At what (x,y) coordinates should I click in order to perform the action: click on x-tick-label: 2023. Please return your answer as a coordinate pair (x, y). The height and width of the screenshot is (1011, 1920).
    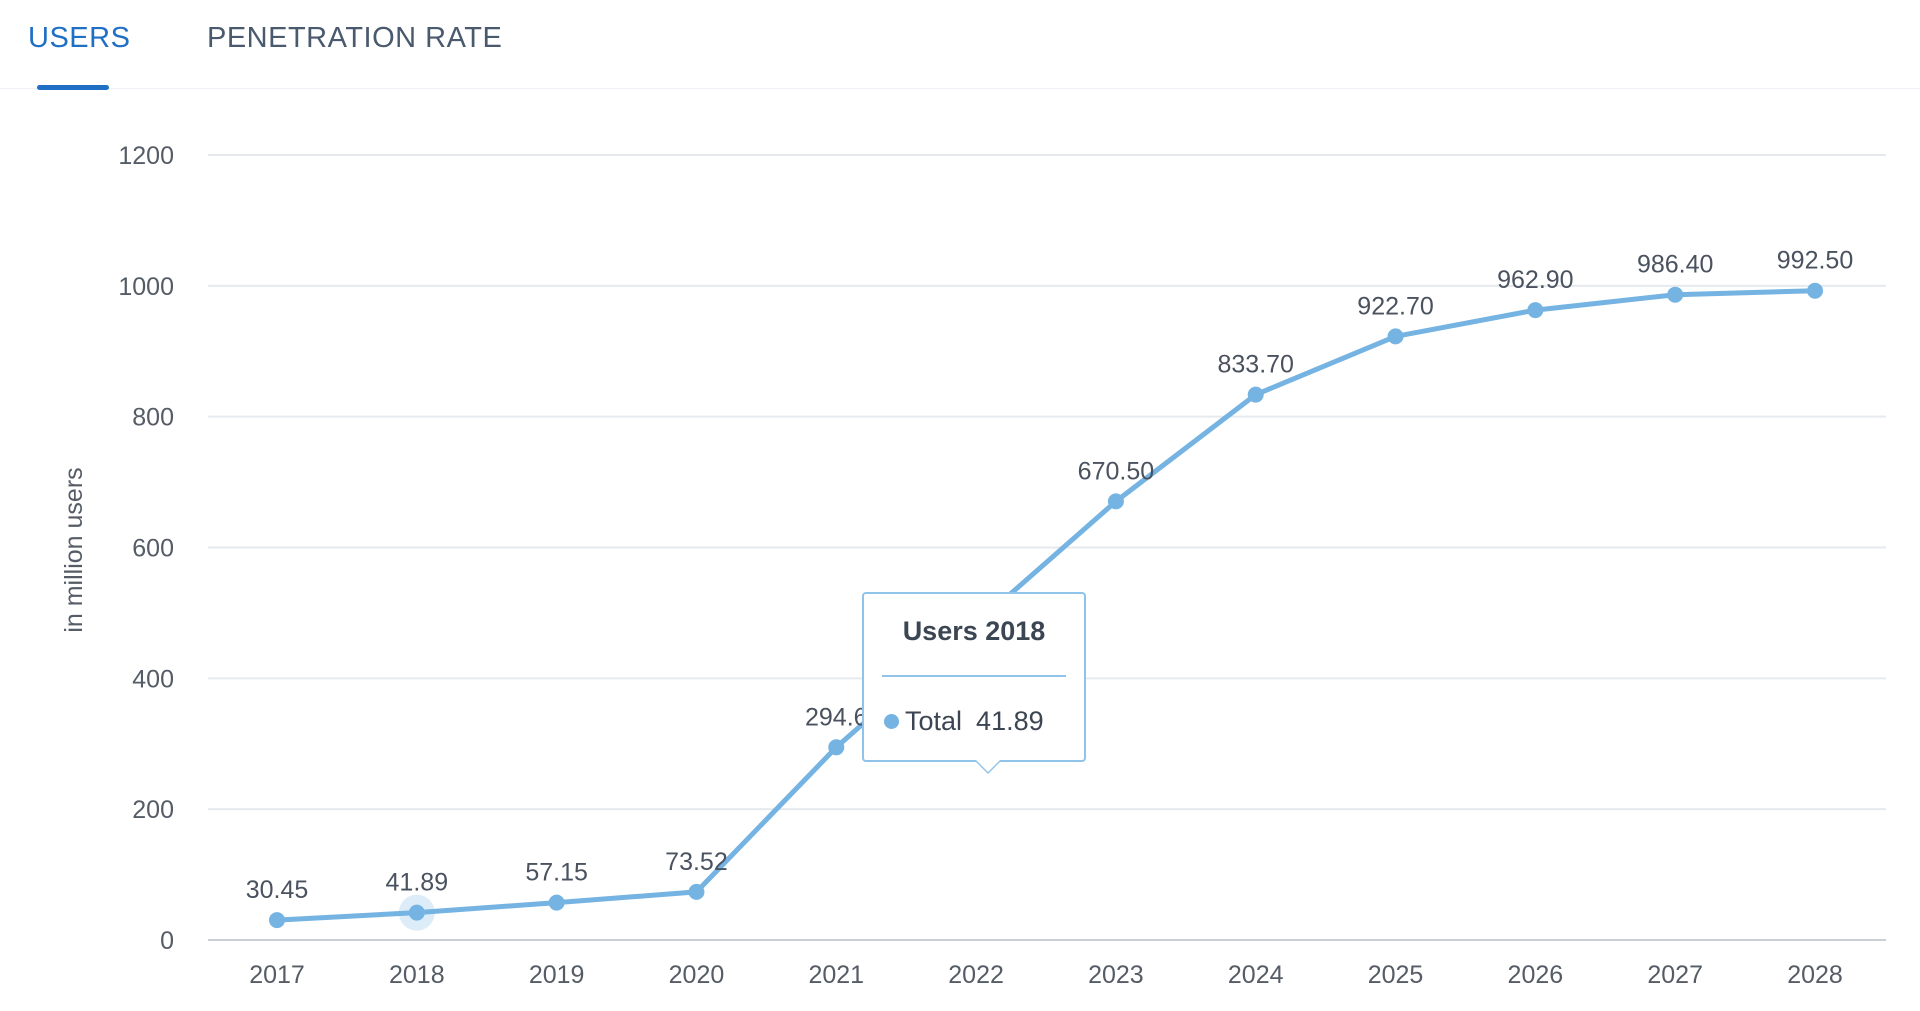
    Looking at the image, I should click on (1116, 975).